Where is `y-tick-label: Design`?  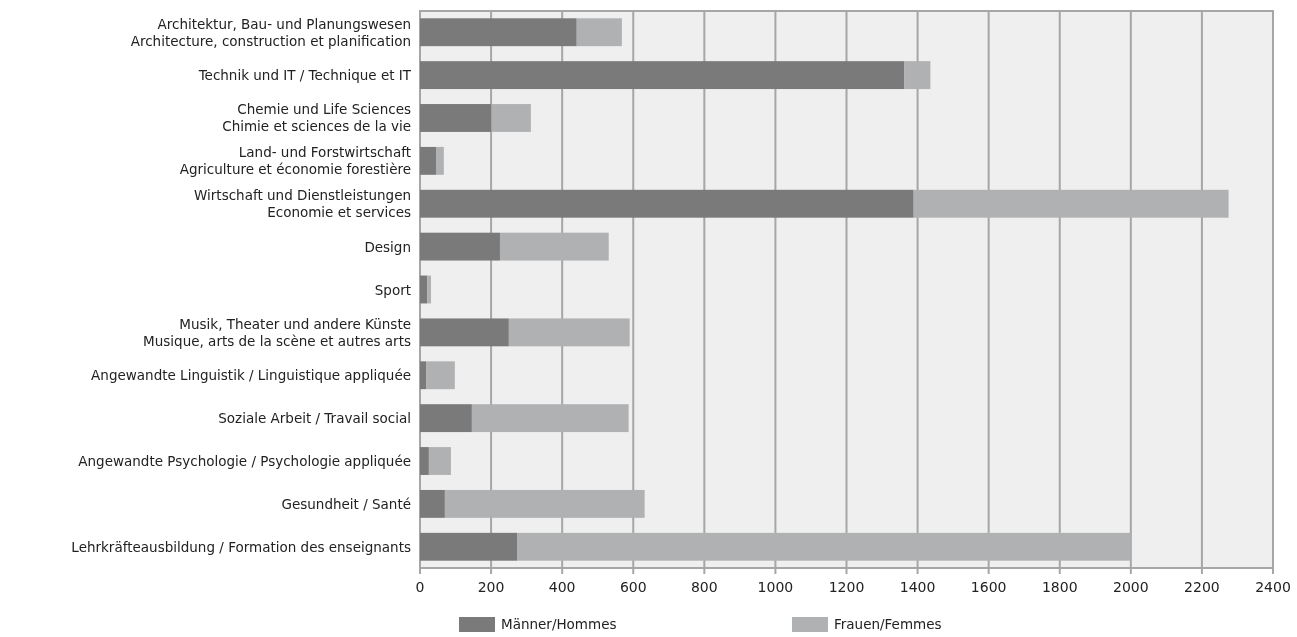
y-tick-label: Design is located at coordinates (387, 246).